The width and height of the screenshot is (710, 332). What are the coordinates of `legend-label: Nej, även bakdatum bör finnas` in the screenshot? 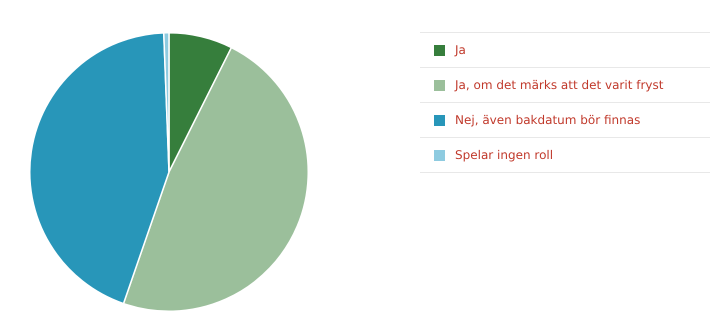 It's located at (547, 120).